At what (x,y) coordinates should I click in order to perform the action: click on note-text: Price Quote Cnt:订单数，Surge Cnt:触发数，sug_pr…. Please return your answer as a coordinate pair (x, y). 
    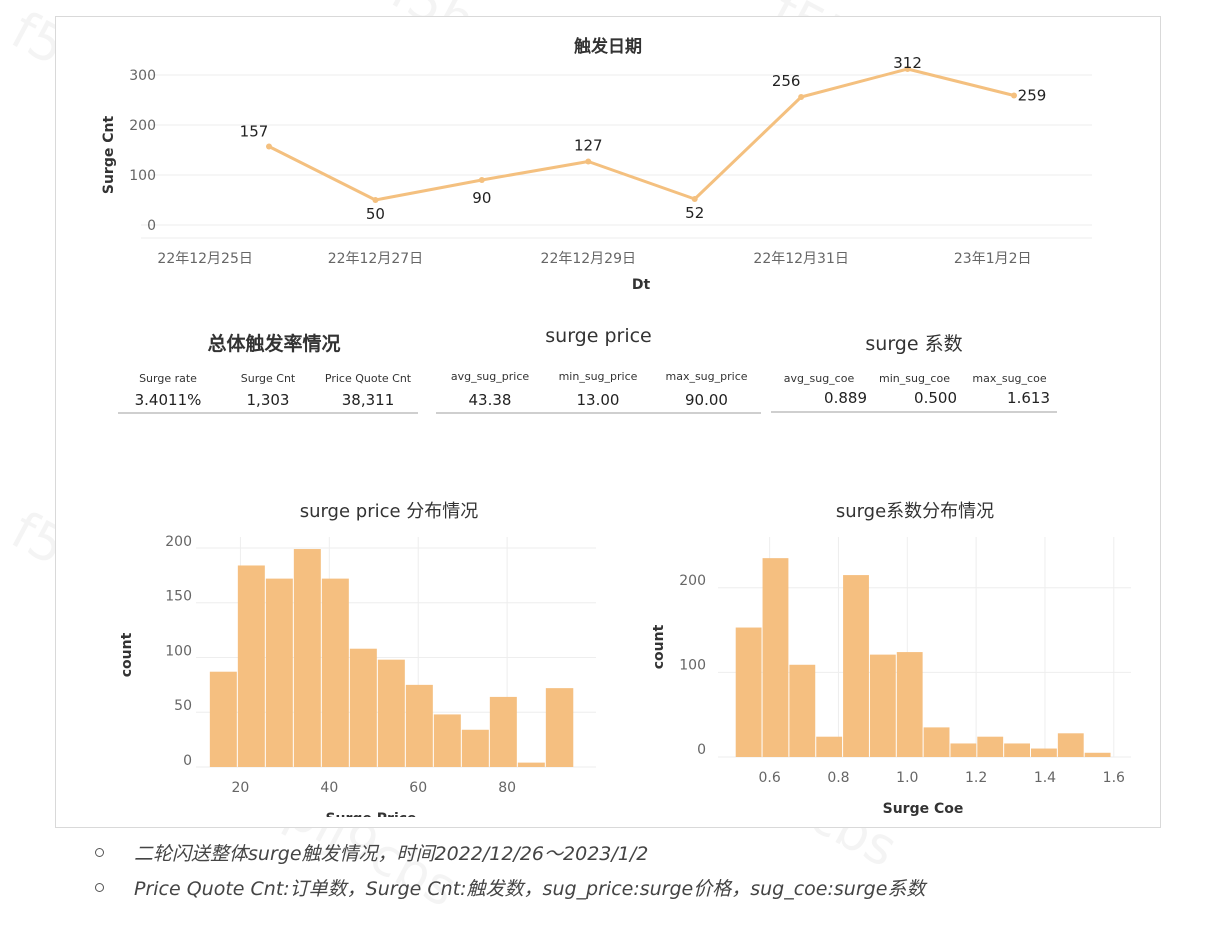
    Looking at the image, I should click on (530, 889).